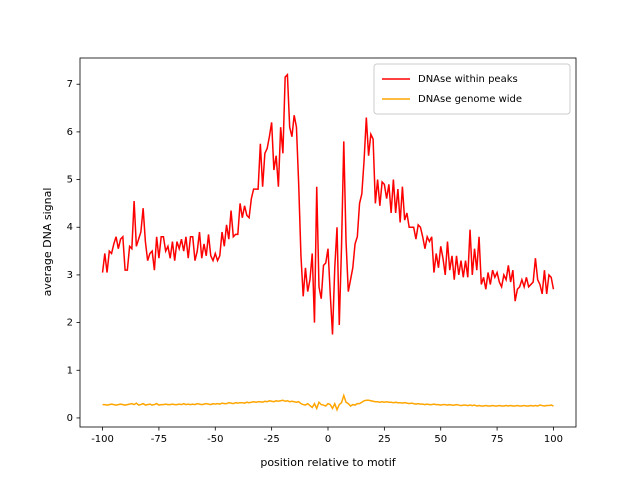 This screenshot has height=484, width=640. What do you see at coordinates (328, 462) in the screenshot?
I see `x-axis-label: position relative to motif` at bounding box center [328, 462].